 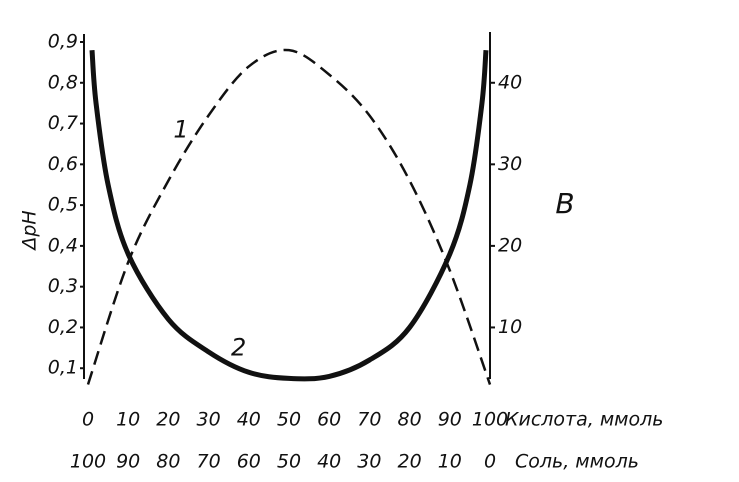 What do you see at coordinates (369, 462) in the screenshot?
I see `x2-tick-label: 30` at bounding box center [369, 462].